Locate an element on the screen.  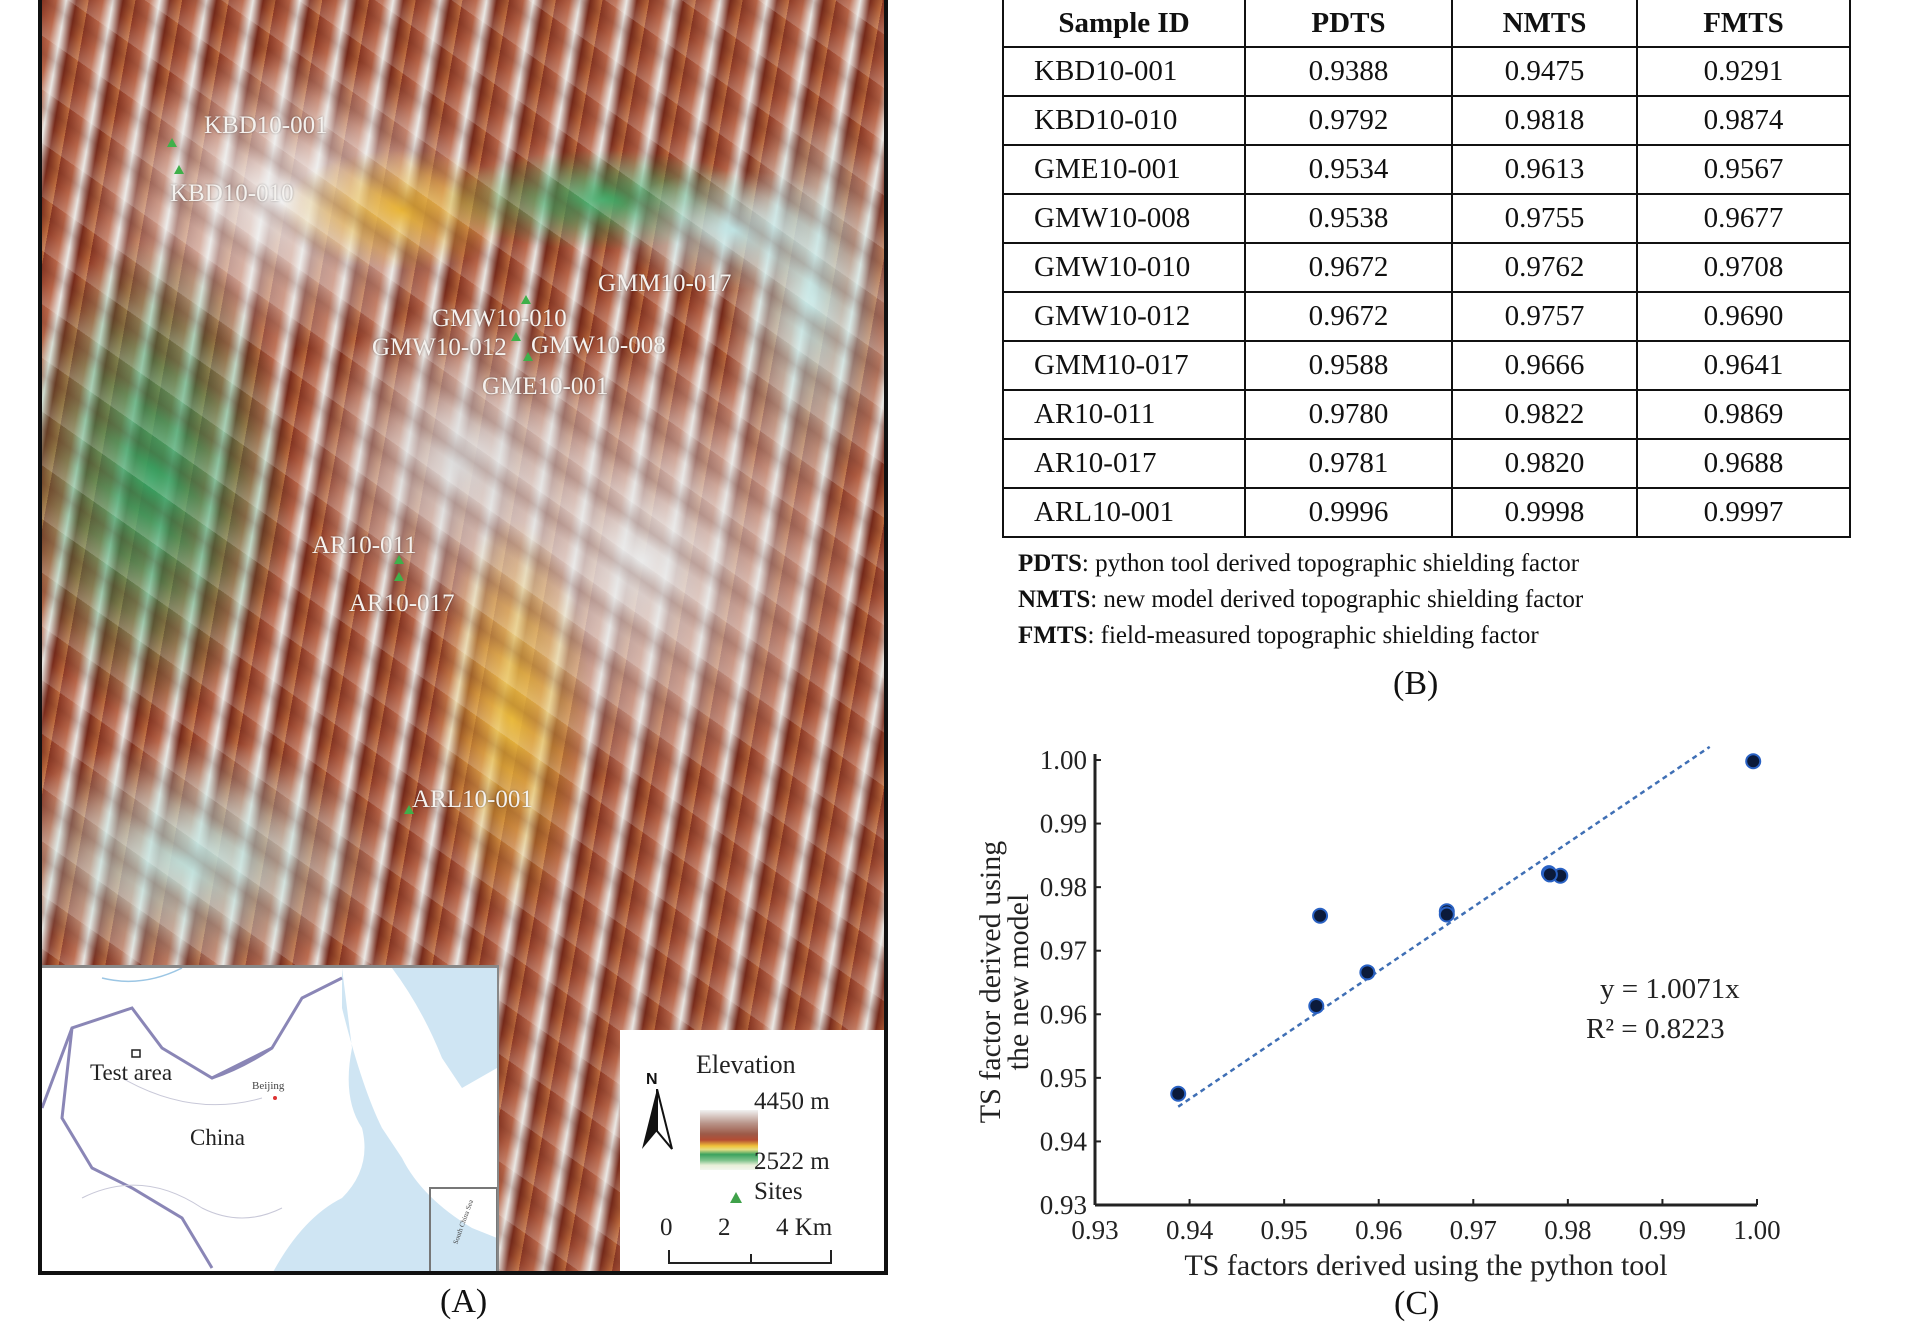
north-label: N is located at coordinates (652, 1079).